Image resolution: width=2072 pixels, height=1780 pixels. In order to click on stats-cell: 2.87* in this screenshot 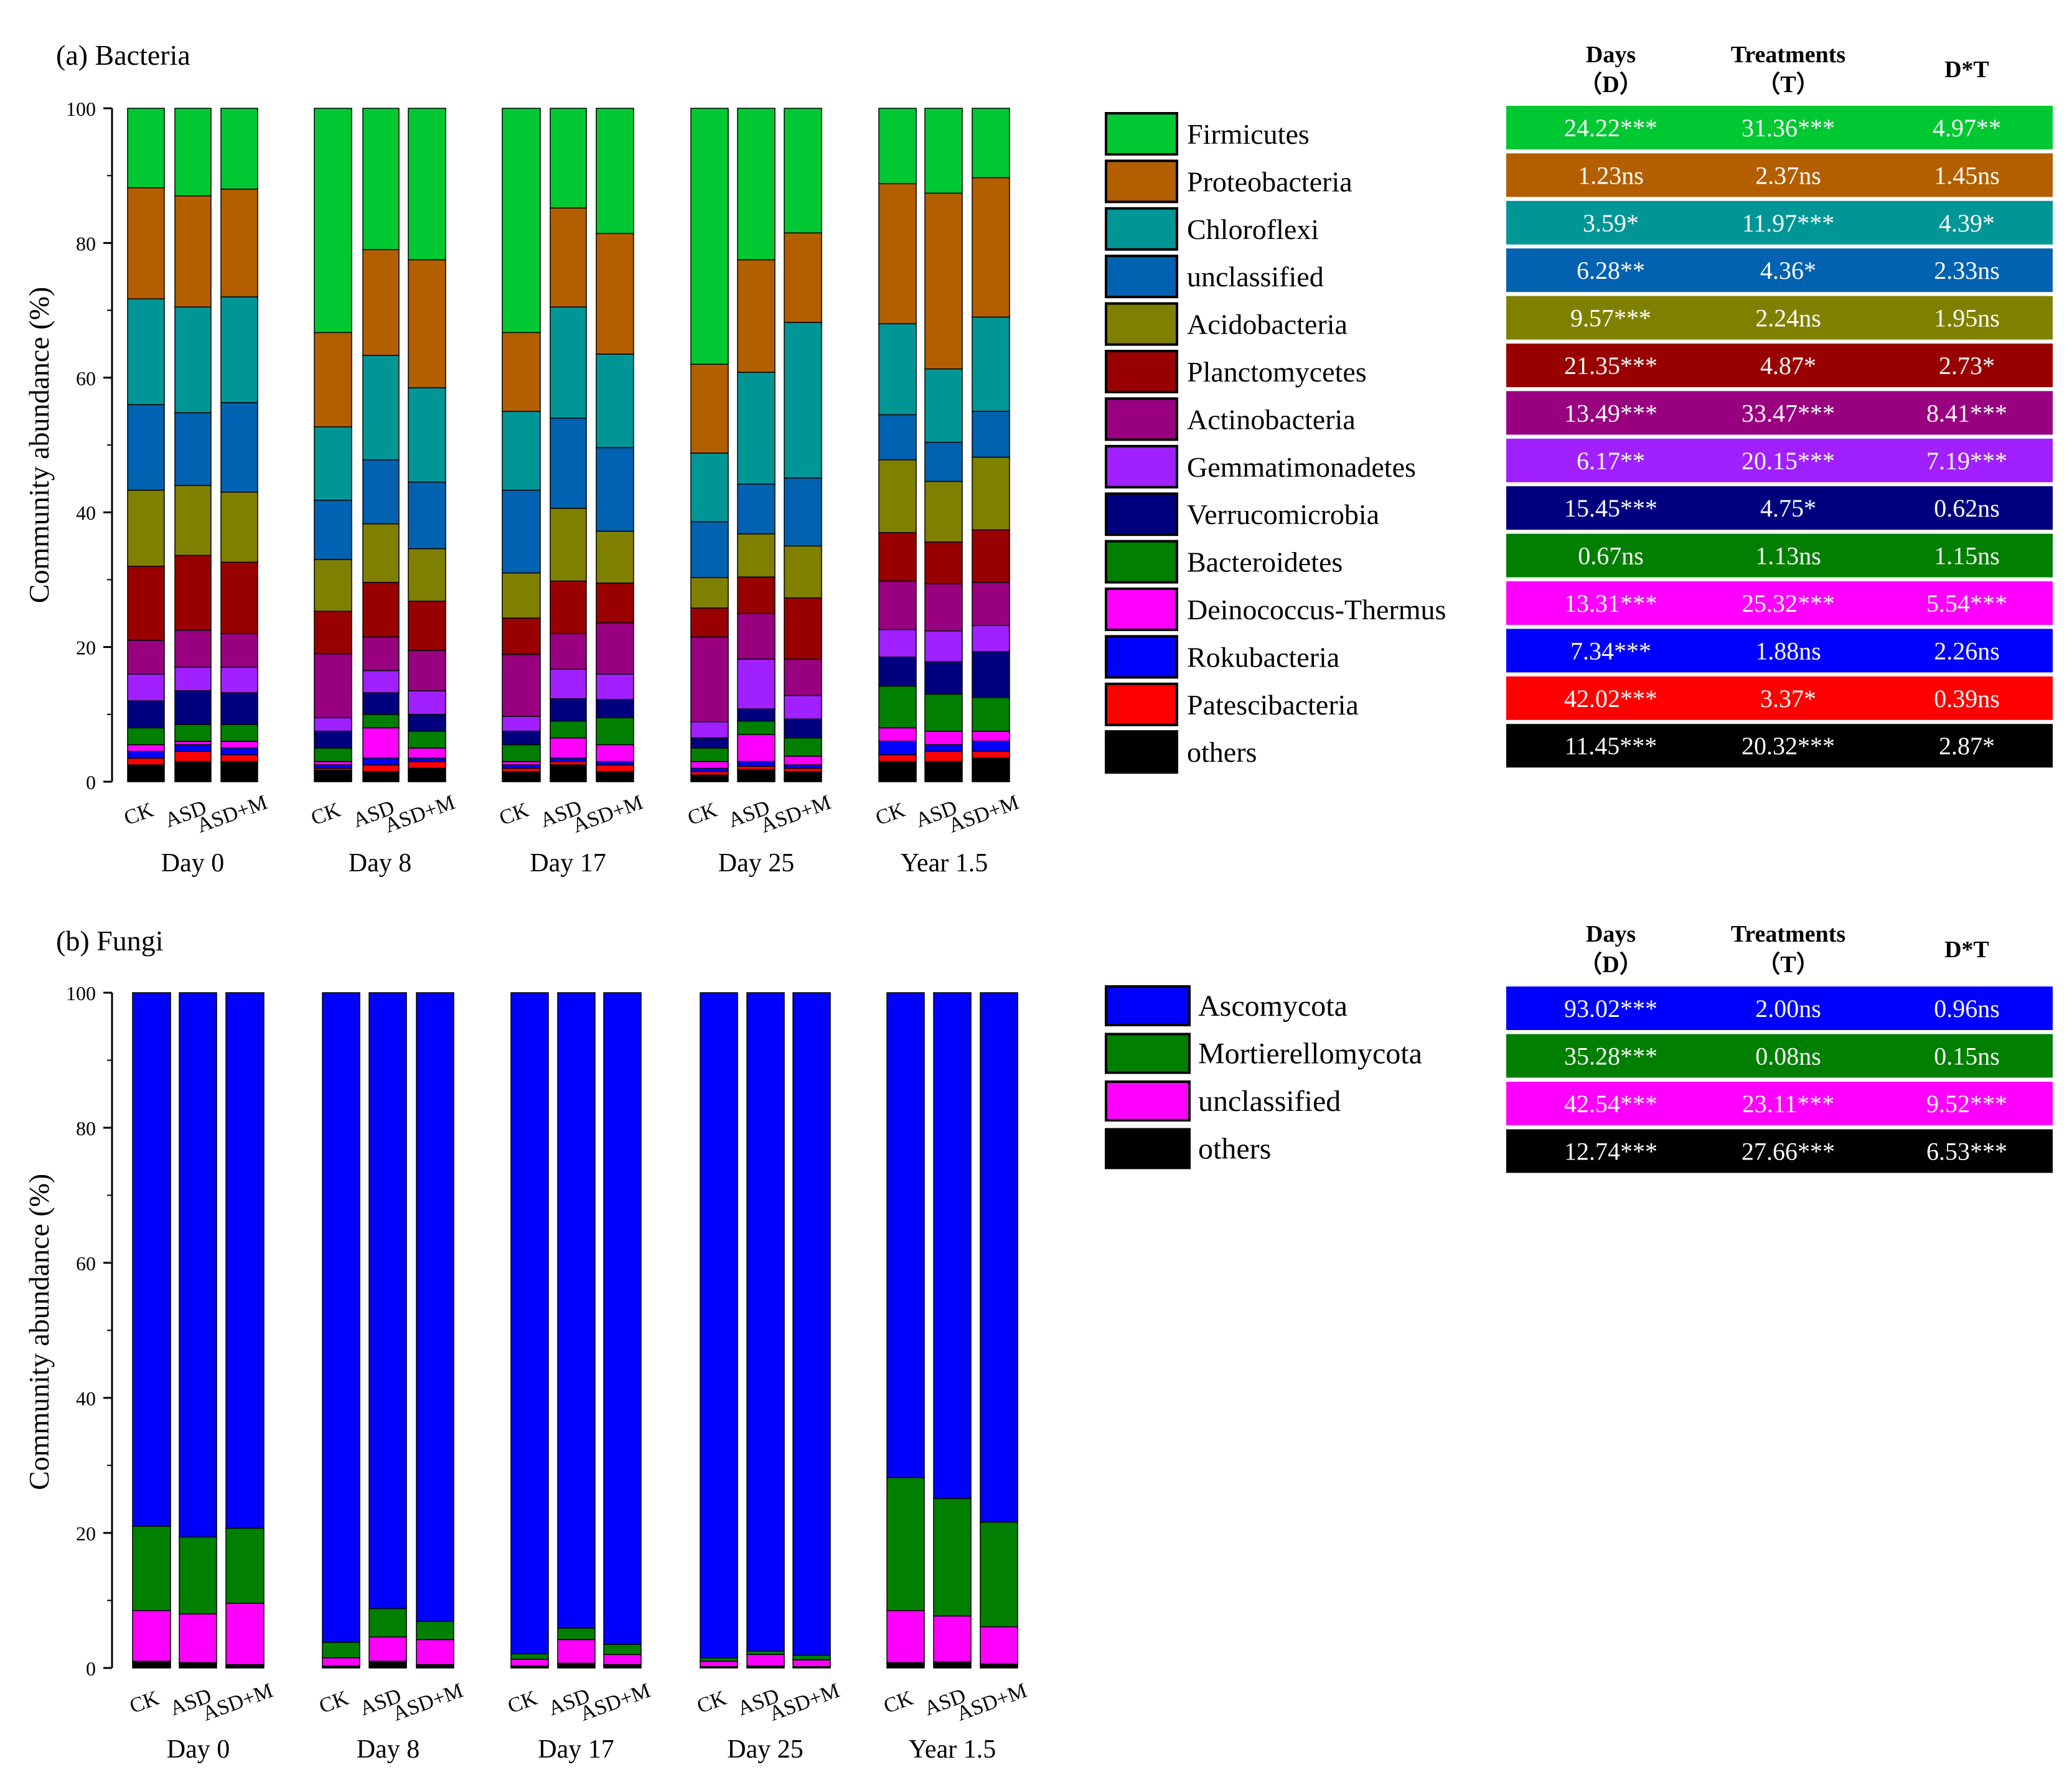, I will do `click(1967, 746)`.